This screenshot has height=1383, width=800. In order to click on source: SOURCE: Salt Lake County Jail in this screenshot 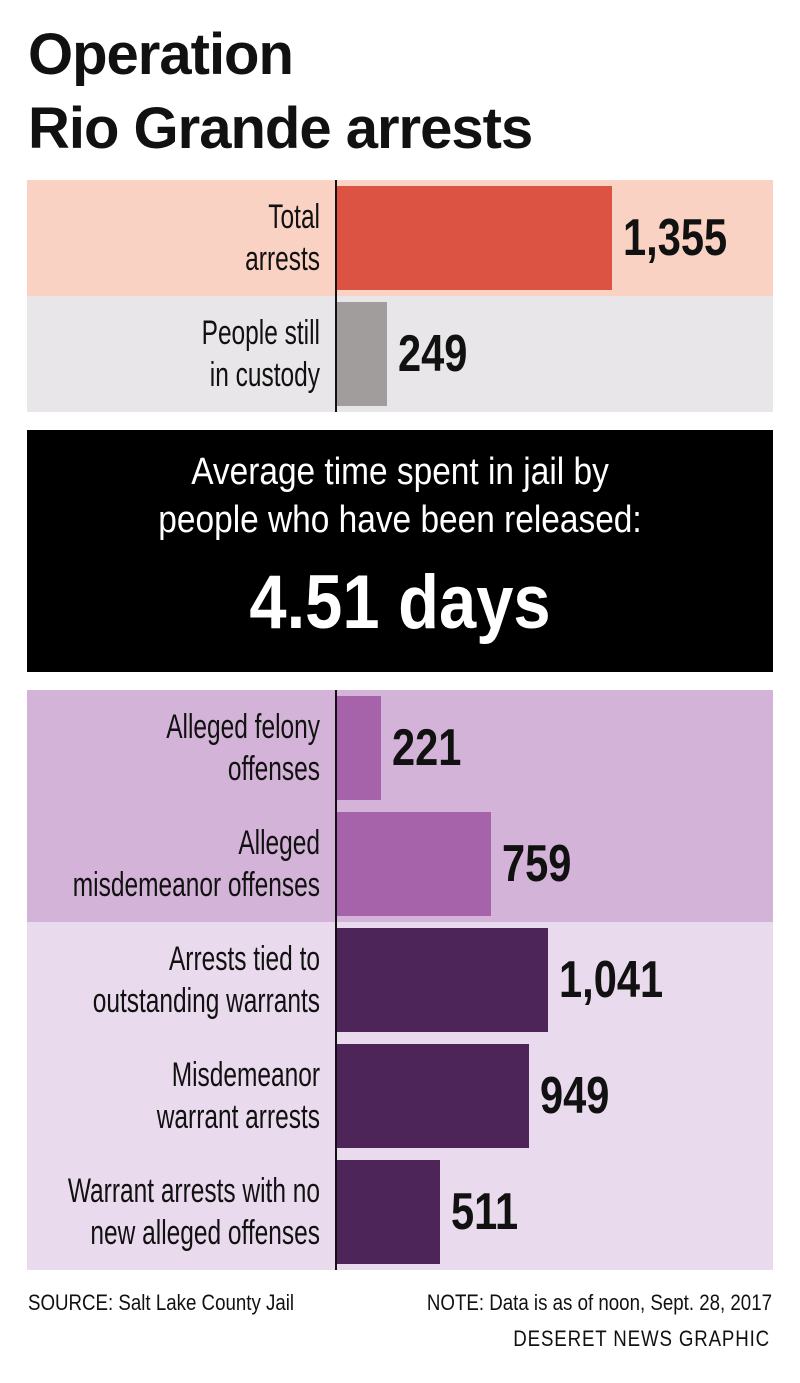, I will do `click(161, 1302)`.